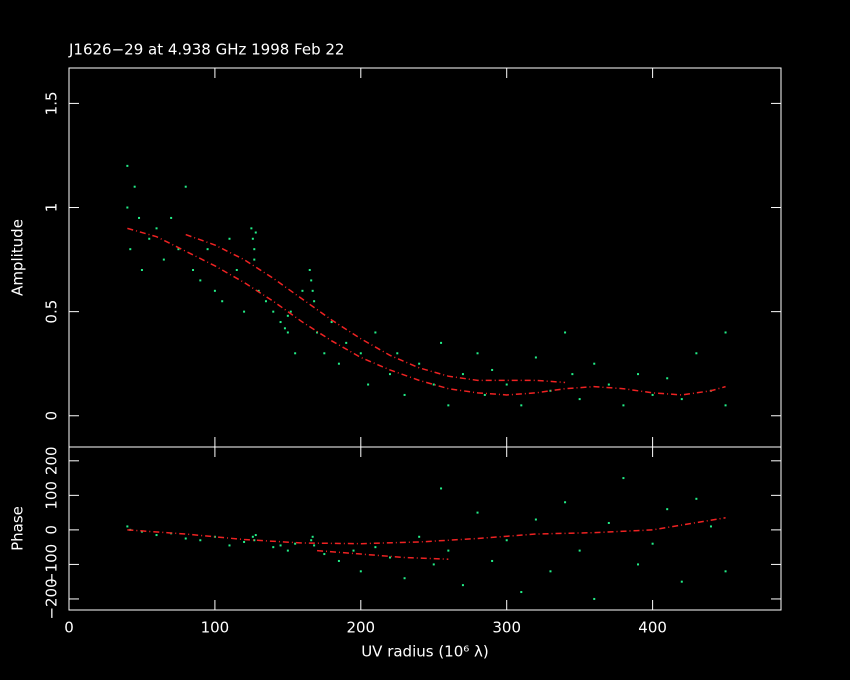  Describe the element at coordinates (52, 312) in the screenshot. I see `y-tick-label: 0.5` at that location.